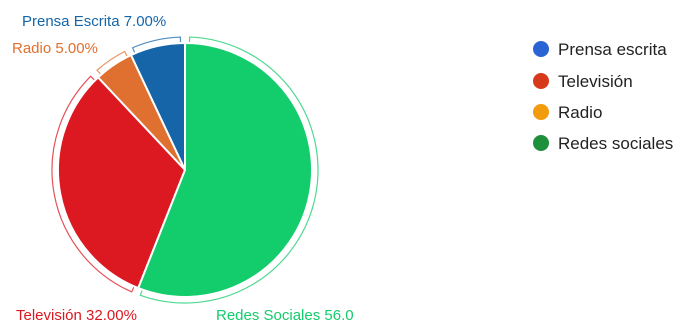  Describe the element at coordinates (76, 315) in the screenshot. I see `slice-label-television: Televisión 32.00%` at that location.